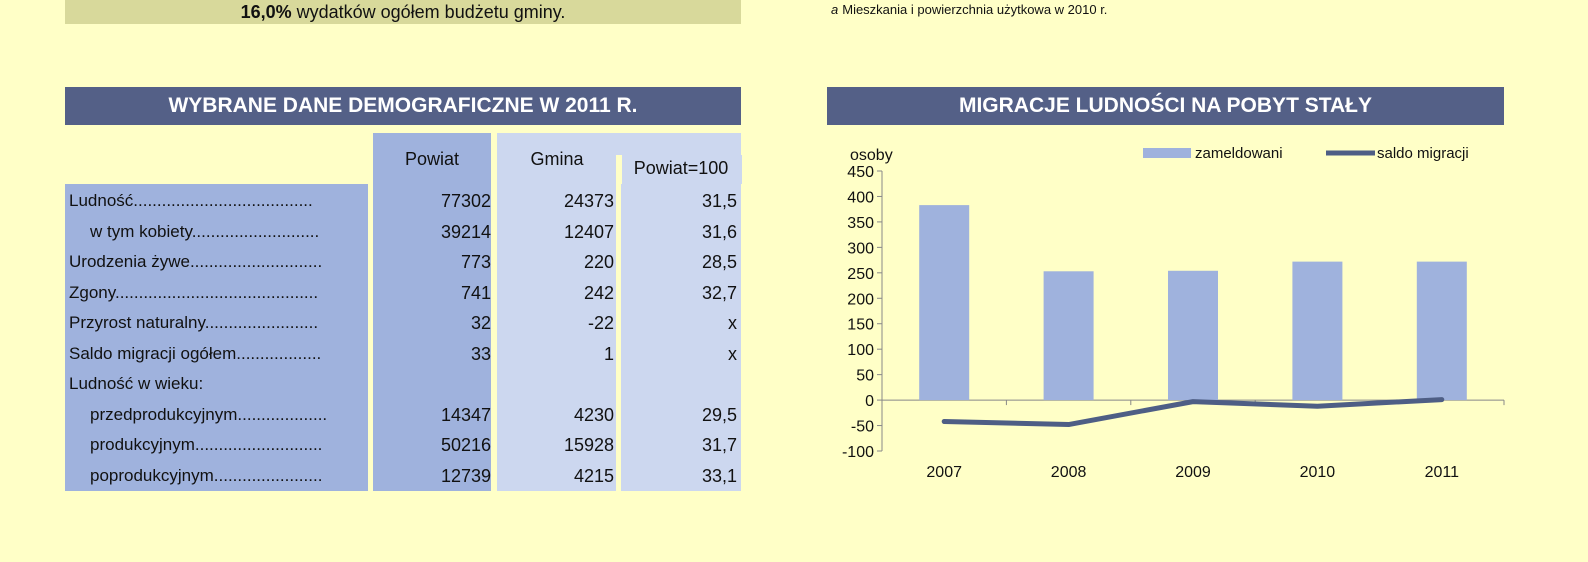  Describe the element at coordinates (618, 323) in the screenshot. I see `column-divider` at that location.